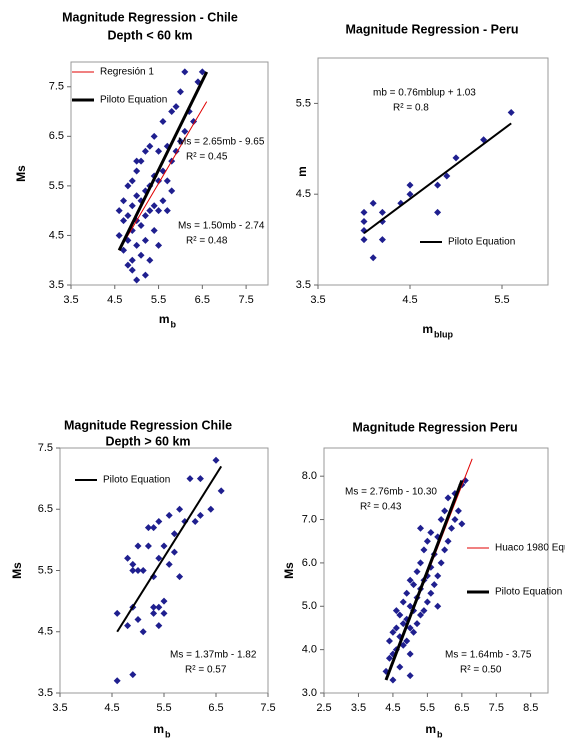 The width and height of the screenshot is (565, 749). What do you see at coordinates (411, 108) in the screenshot?
I see `annotation: R² = 0.8` at bounding box center [411, 108].